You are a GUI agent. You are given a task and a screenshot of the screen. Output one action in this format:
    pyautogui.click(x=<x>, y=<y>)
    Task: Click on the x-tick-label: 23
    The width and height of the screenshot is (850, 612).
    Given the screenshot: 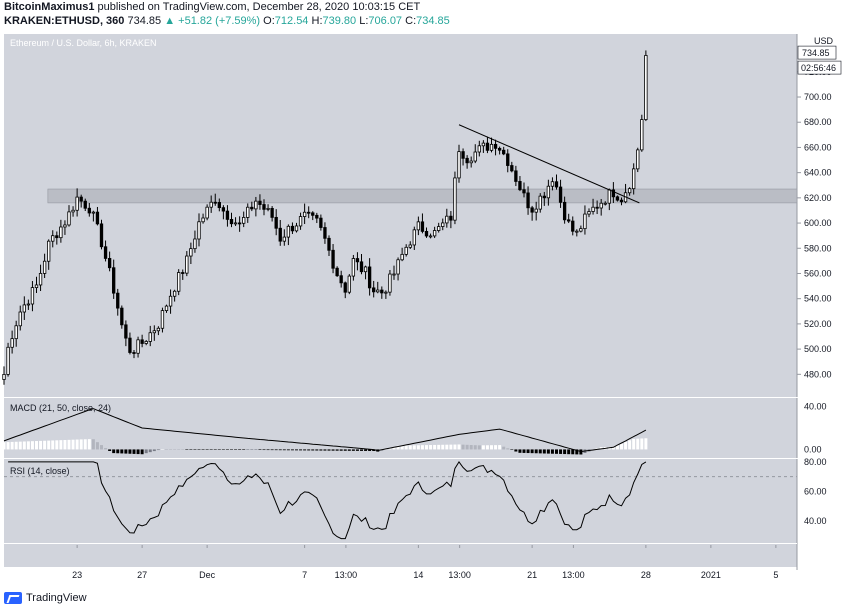 What is the action you would take?
    pyautogui.click(x=77, y=575)
    